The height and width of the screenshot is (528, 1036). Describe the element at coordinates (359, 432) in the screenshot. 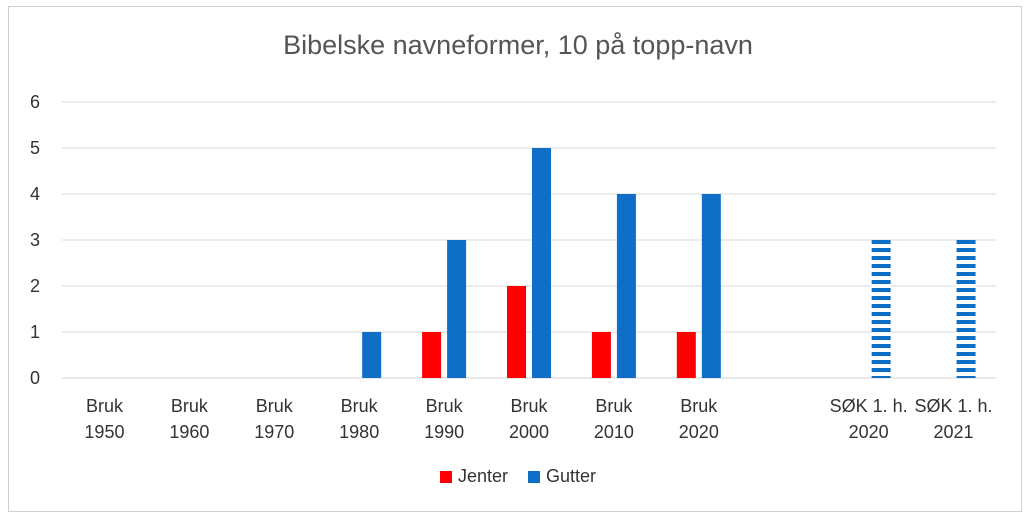

I see `x-tick-label: 1980` at that location.